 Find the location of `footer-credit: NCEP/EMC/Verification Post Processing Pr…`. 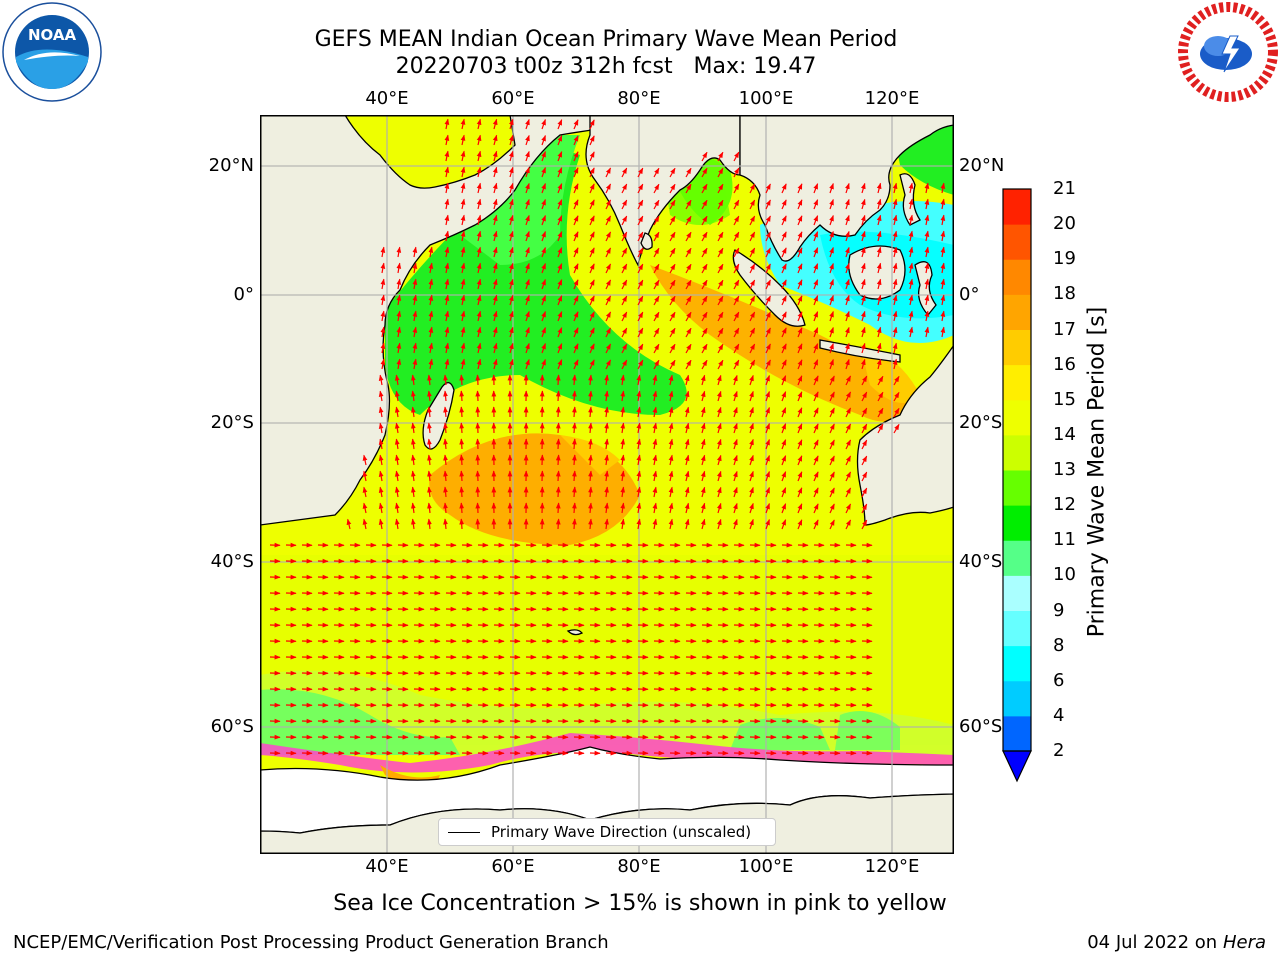

footer-credit: NCEP/EMC/Verification Post Processing Pr… is located at coordinates (311, 942).